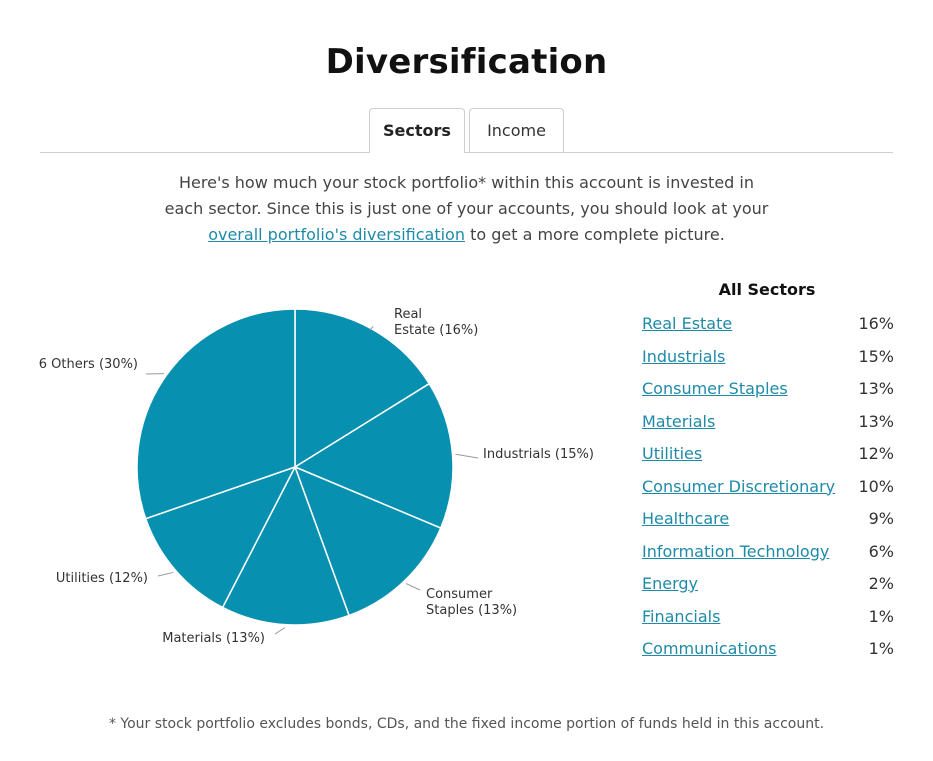  Describe the element at coordinates (679, 421) in the screenshot. I see `sector-link: Materials` at that location.